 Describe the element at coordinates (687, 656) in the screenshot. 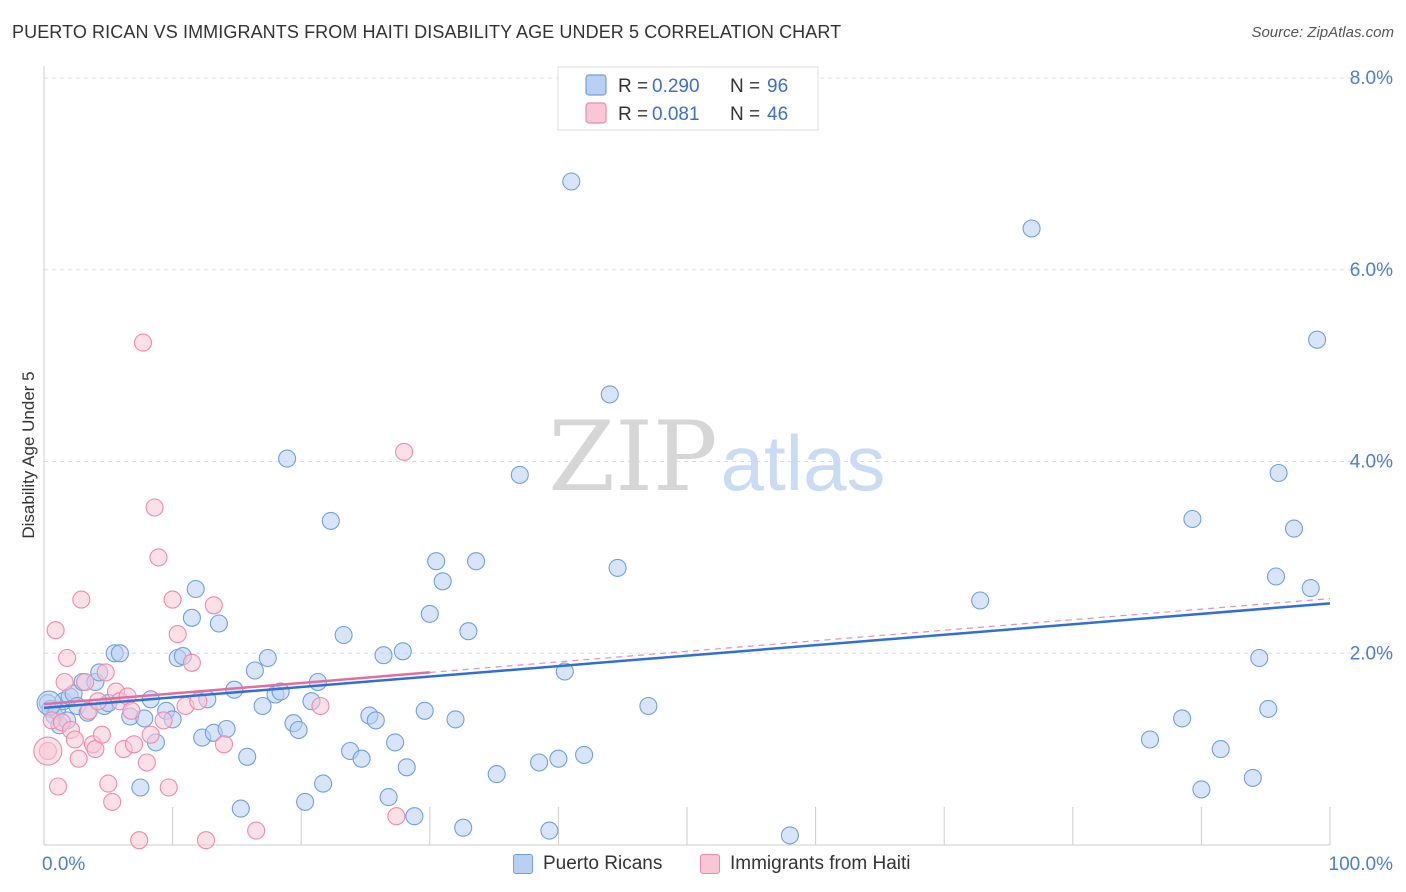

I see `trend-line-puerto-ricans` at that location.